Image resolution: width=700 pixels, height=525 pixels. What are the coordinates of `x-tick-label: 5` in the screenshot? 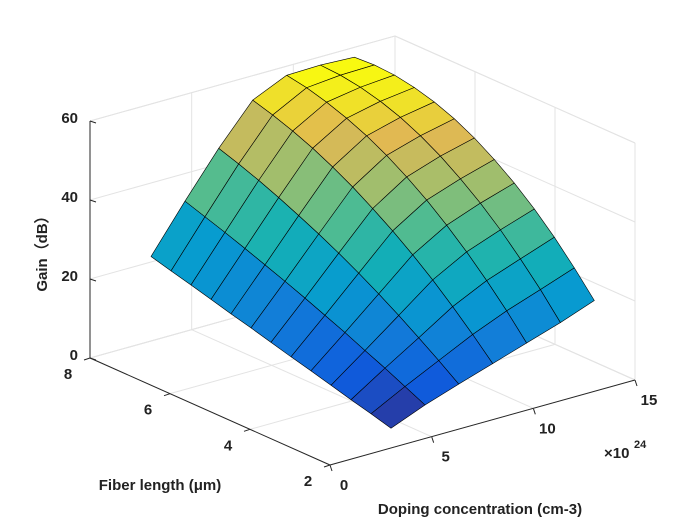 It's located at (445, 457).